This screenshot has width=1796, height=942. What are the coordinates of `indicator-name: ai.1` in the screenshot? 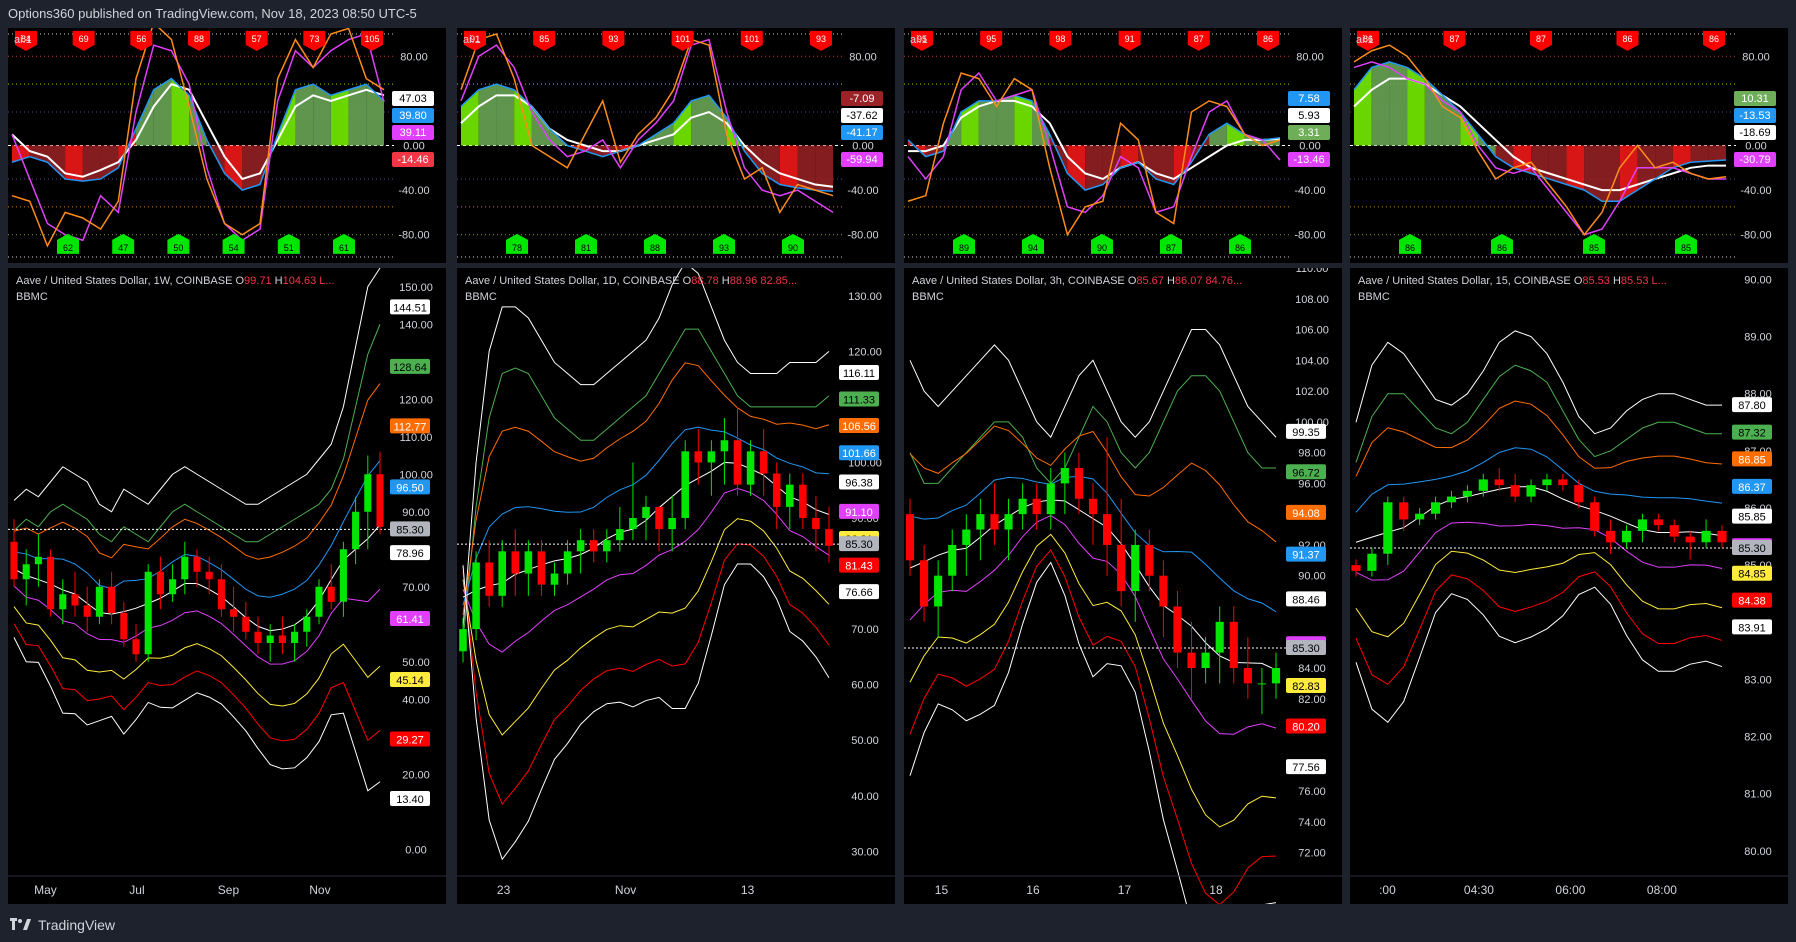 It's located at (23, 40).